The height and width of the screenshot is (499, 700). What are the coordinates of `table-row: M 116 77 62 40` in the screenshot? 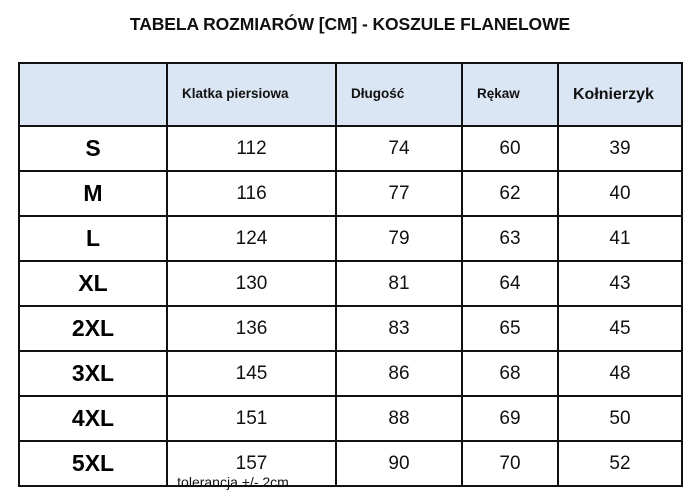 It's located at (350, 193).